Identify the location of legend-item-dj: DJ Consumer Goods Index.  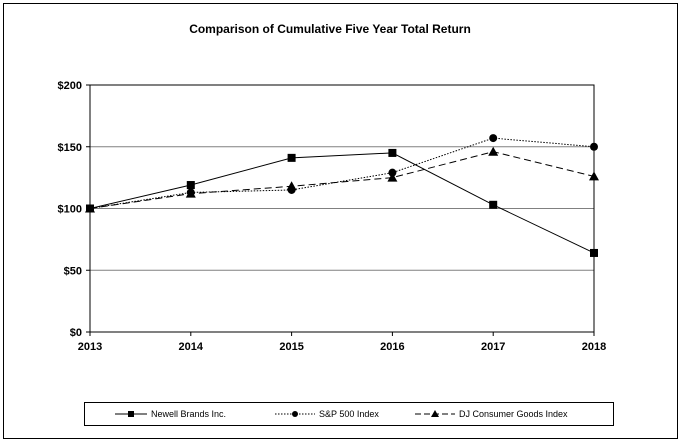
(491, 414).